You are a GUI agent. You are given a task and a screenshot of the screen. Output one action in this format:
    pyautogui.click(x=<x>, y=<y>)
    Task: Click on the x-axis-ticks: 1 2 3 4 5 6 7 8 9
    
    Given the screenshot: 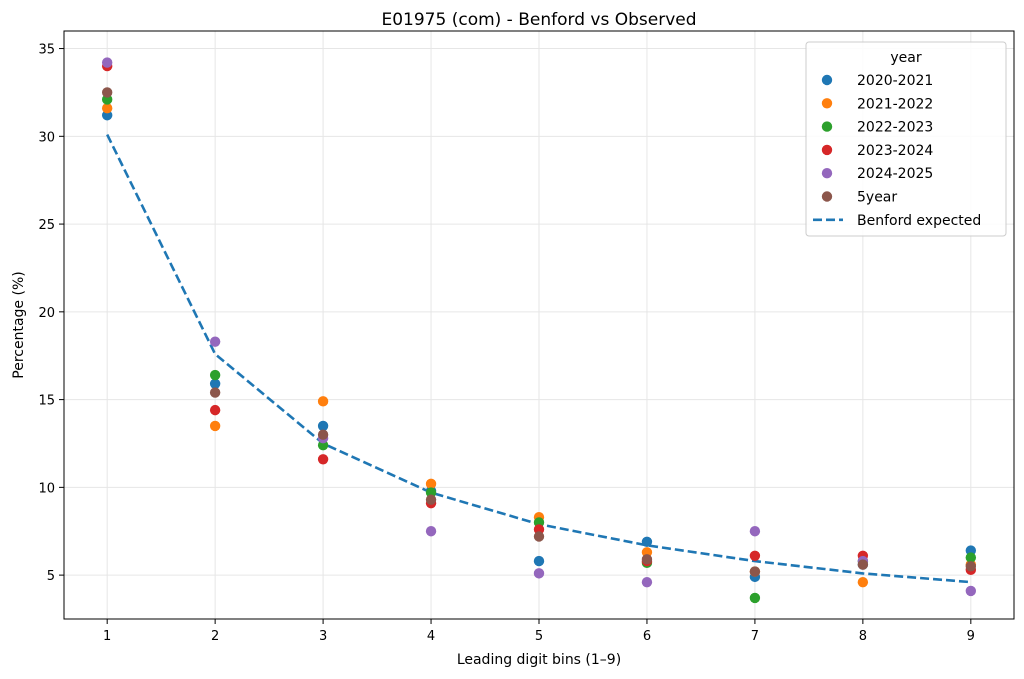 What is the action you would take?
    pyautogui.click(x=539, y=631)
    